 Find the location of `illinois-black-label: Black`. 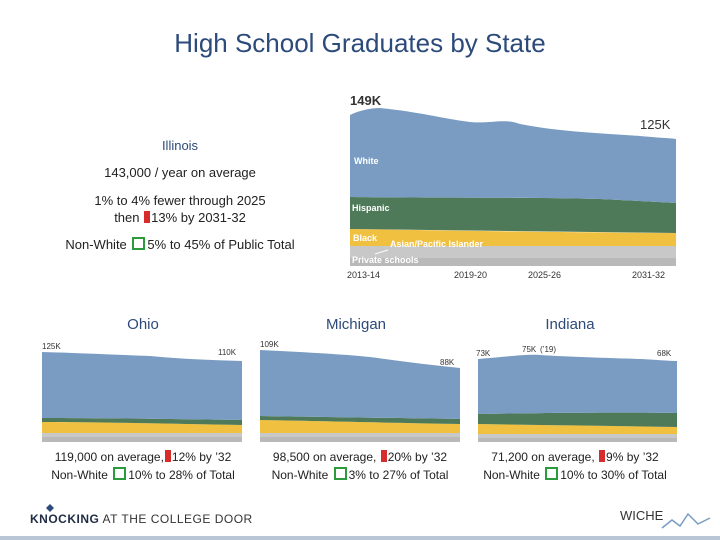

illinois-black-label: Black is located at coordinates (365, 238).